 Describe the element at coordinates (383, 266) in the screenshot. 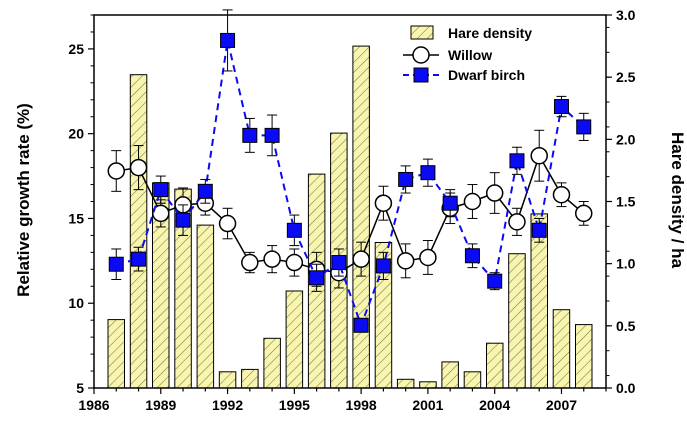

I see `point-dwarf-birch-1999` at that location.